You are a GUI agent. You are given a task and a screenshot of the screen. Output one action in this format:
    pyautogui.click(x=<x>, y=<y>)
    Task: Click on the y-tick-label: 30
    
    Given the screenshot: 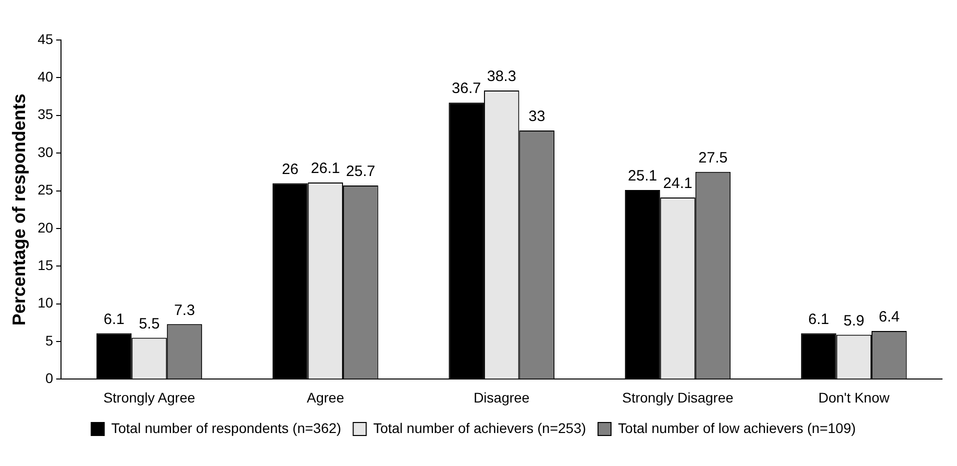 What is the action you would take?
    pyautogui.click(x=46, y=152)
    